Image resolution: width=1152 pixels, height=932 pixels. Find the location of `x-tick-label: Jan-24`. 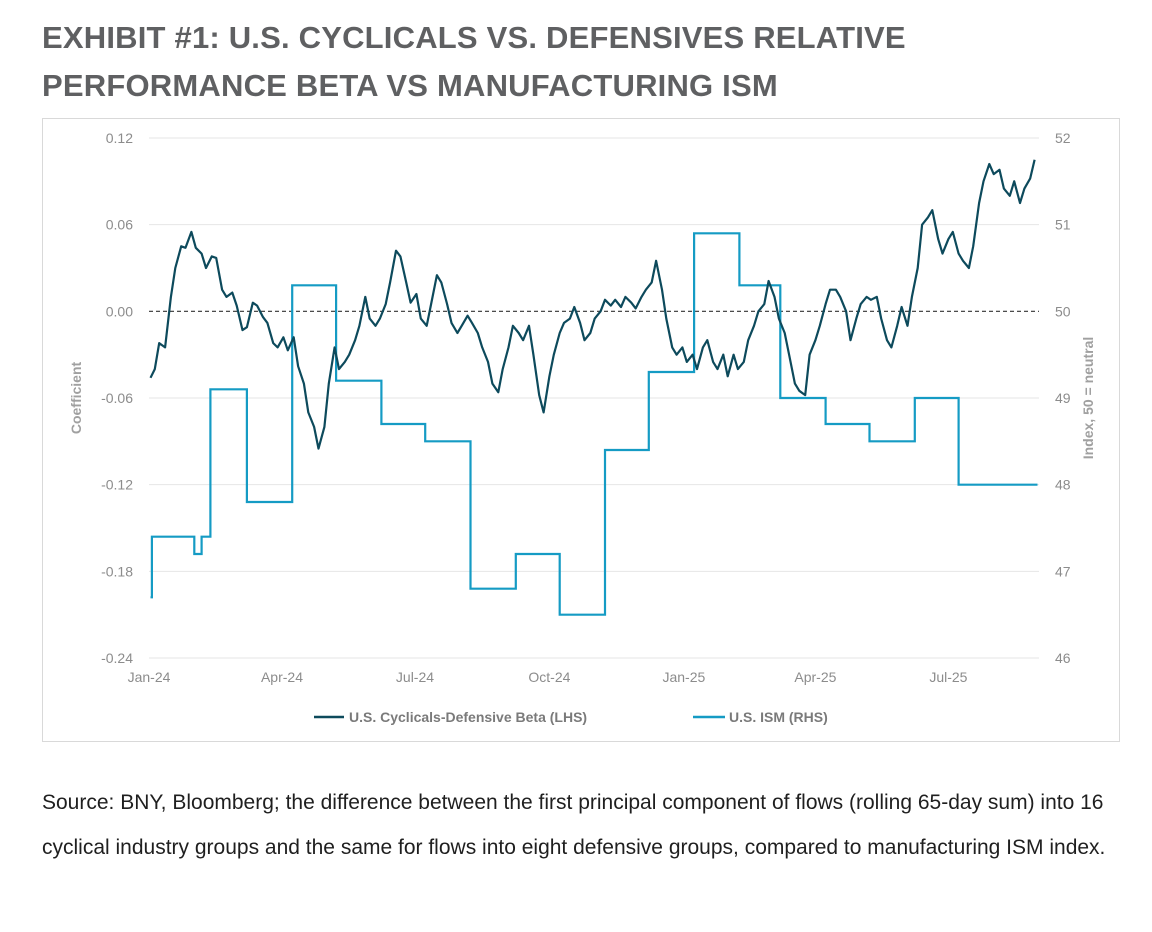

x-tick-label: Jan-24 is located at coordinates (149, 677).